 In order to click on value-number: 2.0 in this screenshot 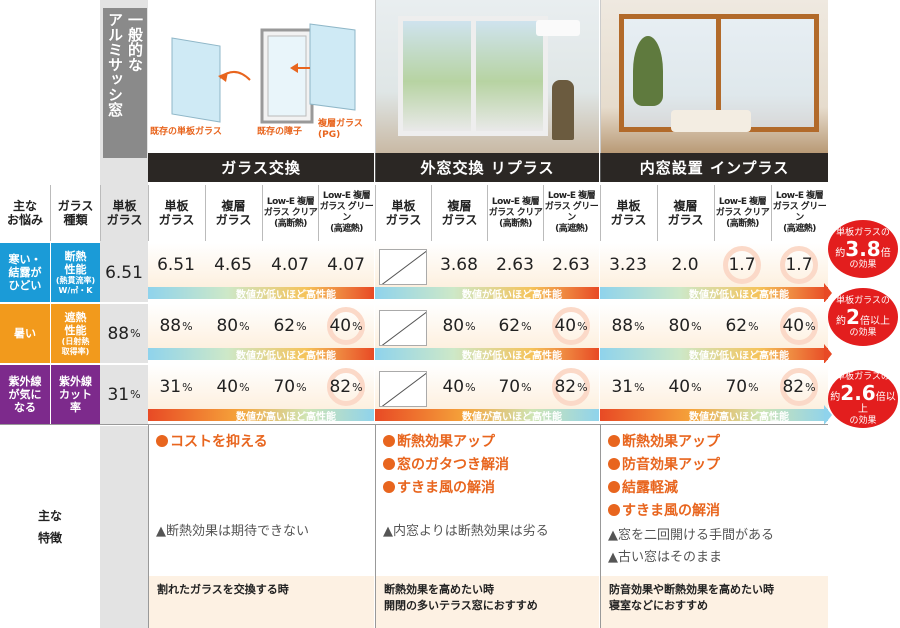, I will do `click(685, 265)`.